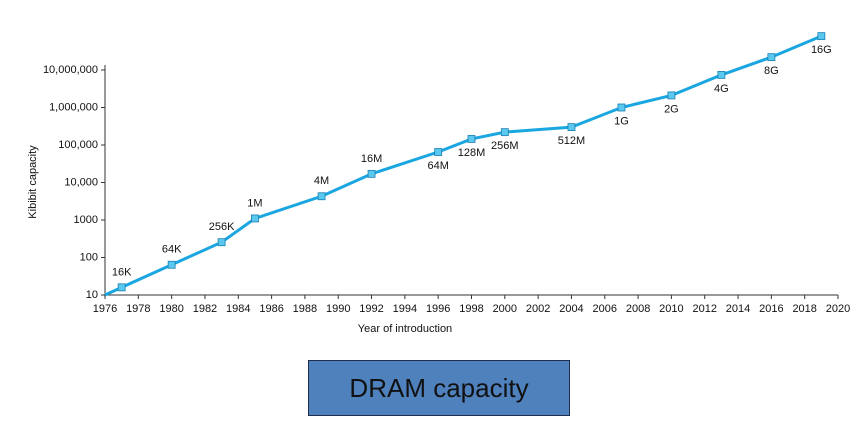  What do you see at coordinates (254, 203) in the screenshot?
I see `data-label: 1M` at bounding box center [254, 203].